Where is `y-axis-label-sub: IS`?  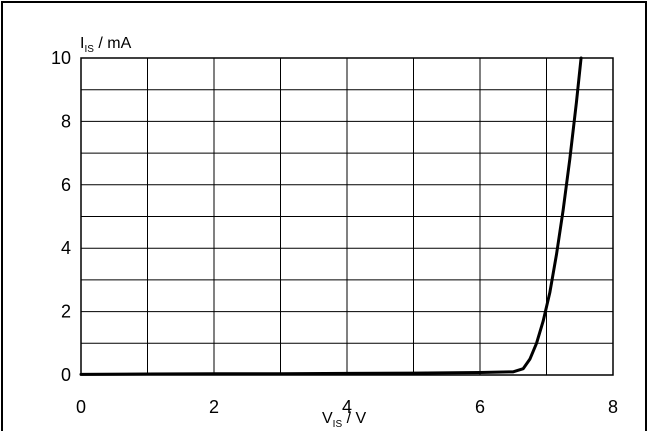 y-axis-label-sub: IS is located at coordinates (89, 49).